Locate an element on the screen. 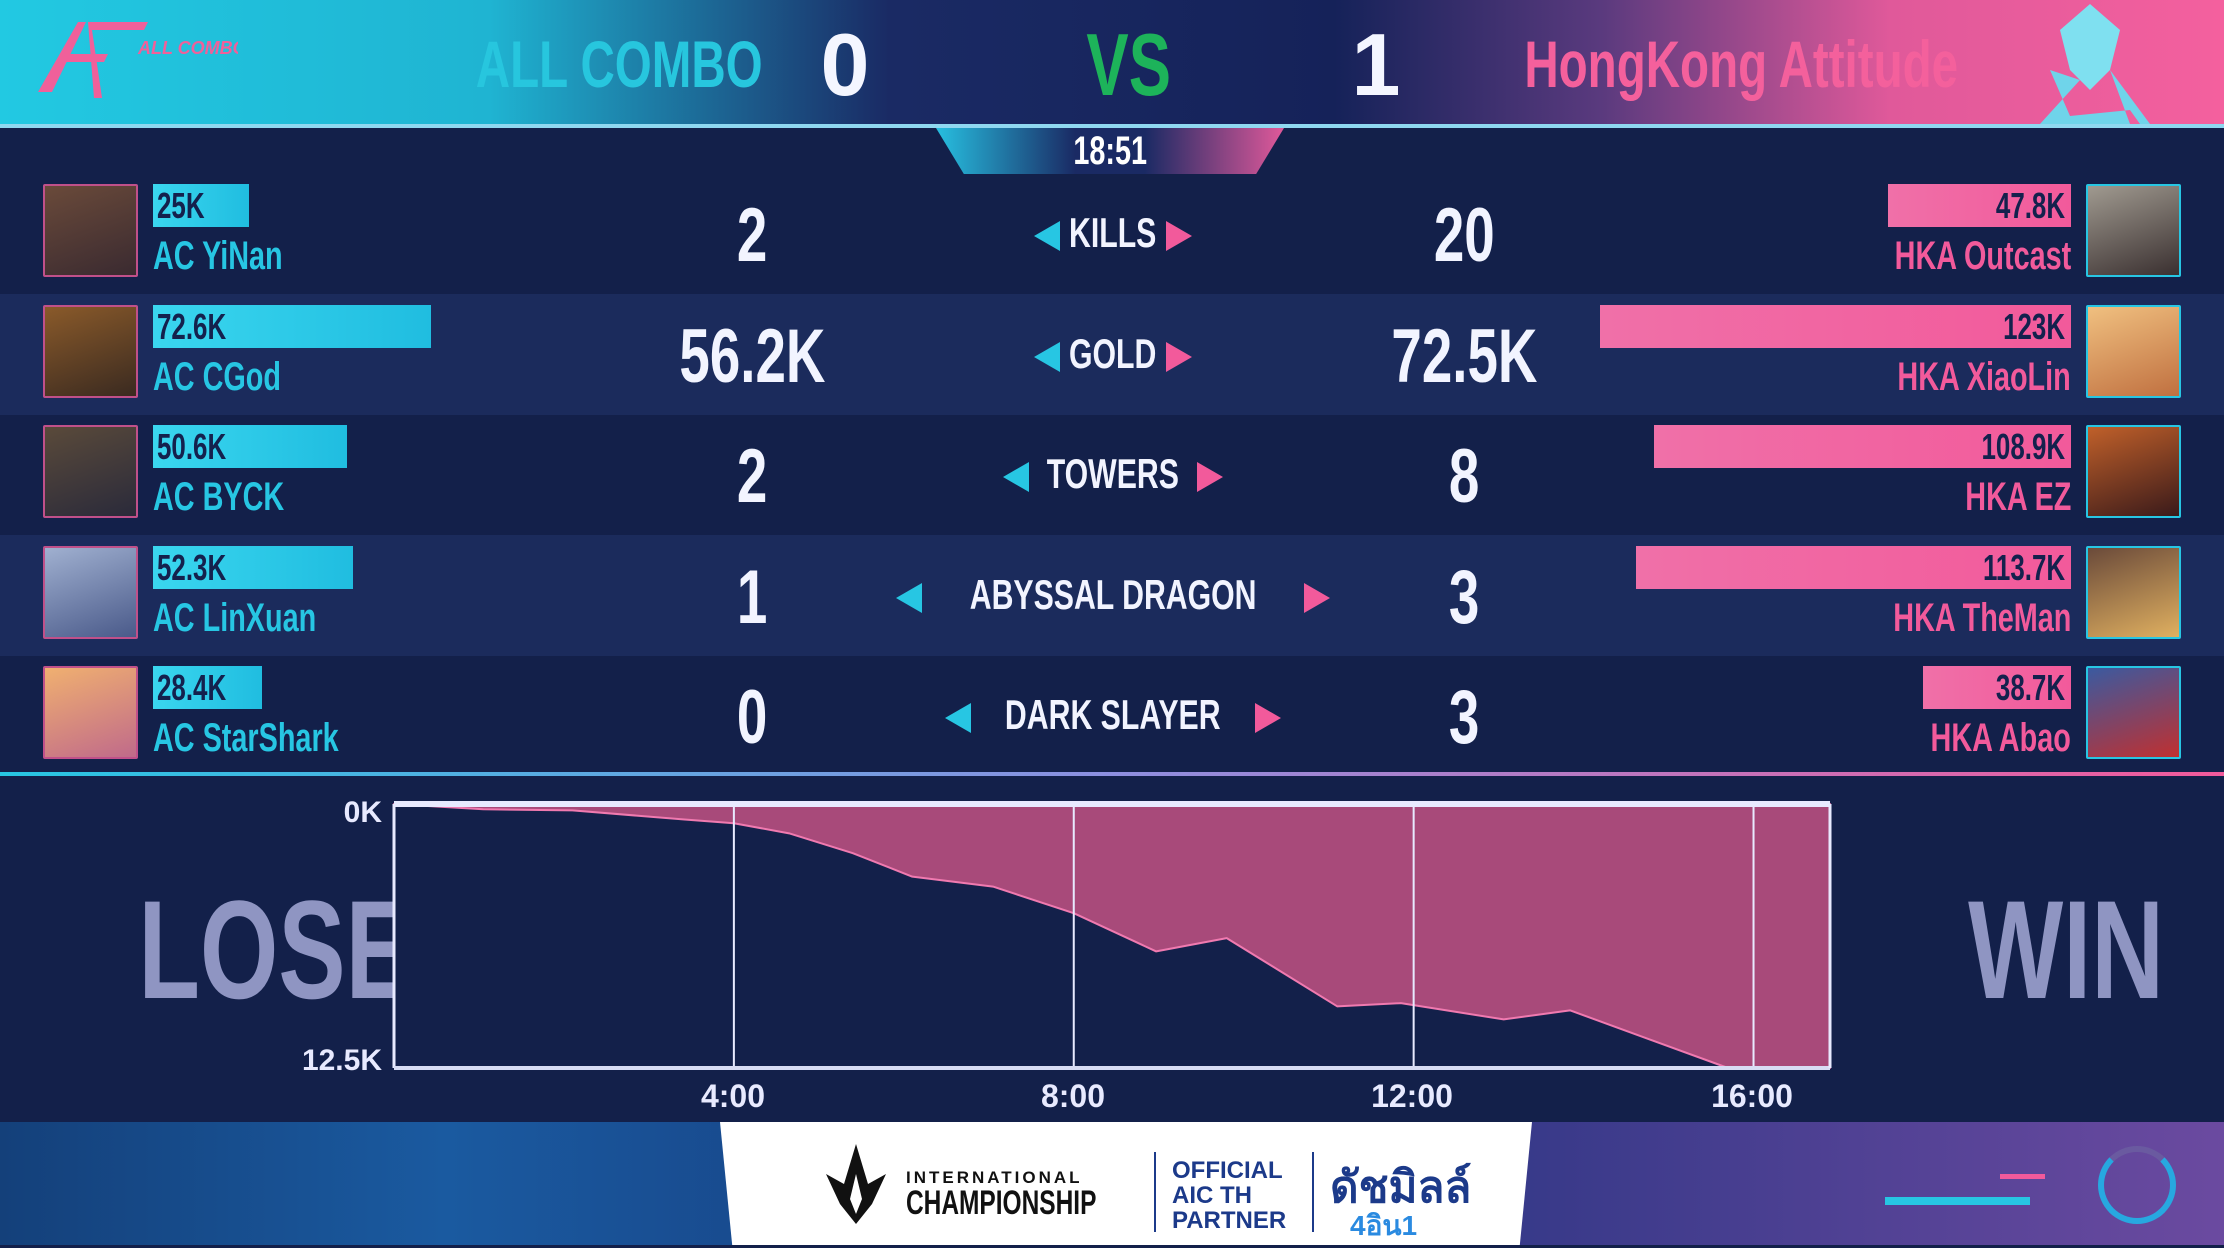  right-player-name: HKA Abao is located at coordinates (2000, 738).